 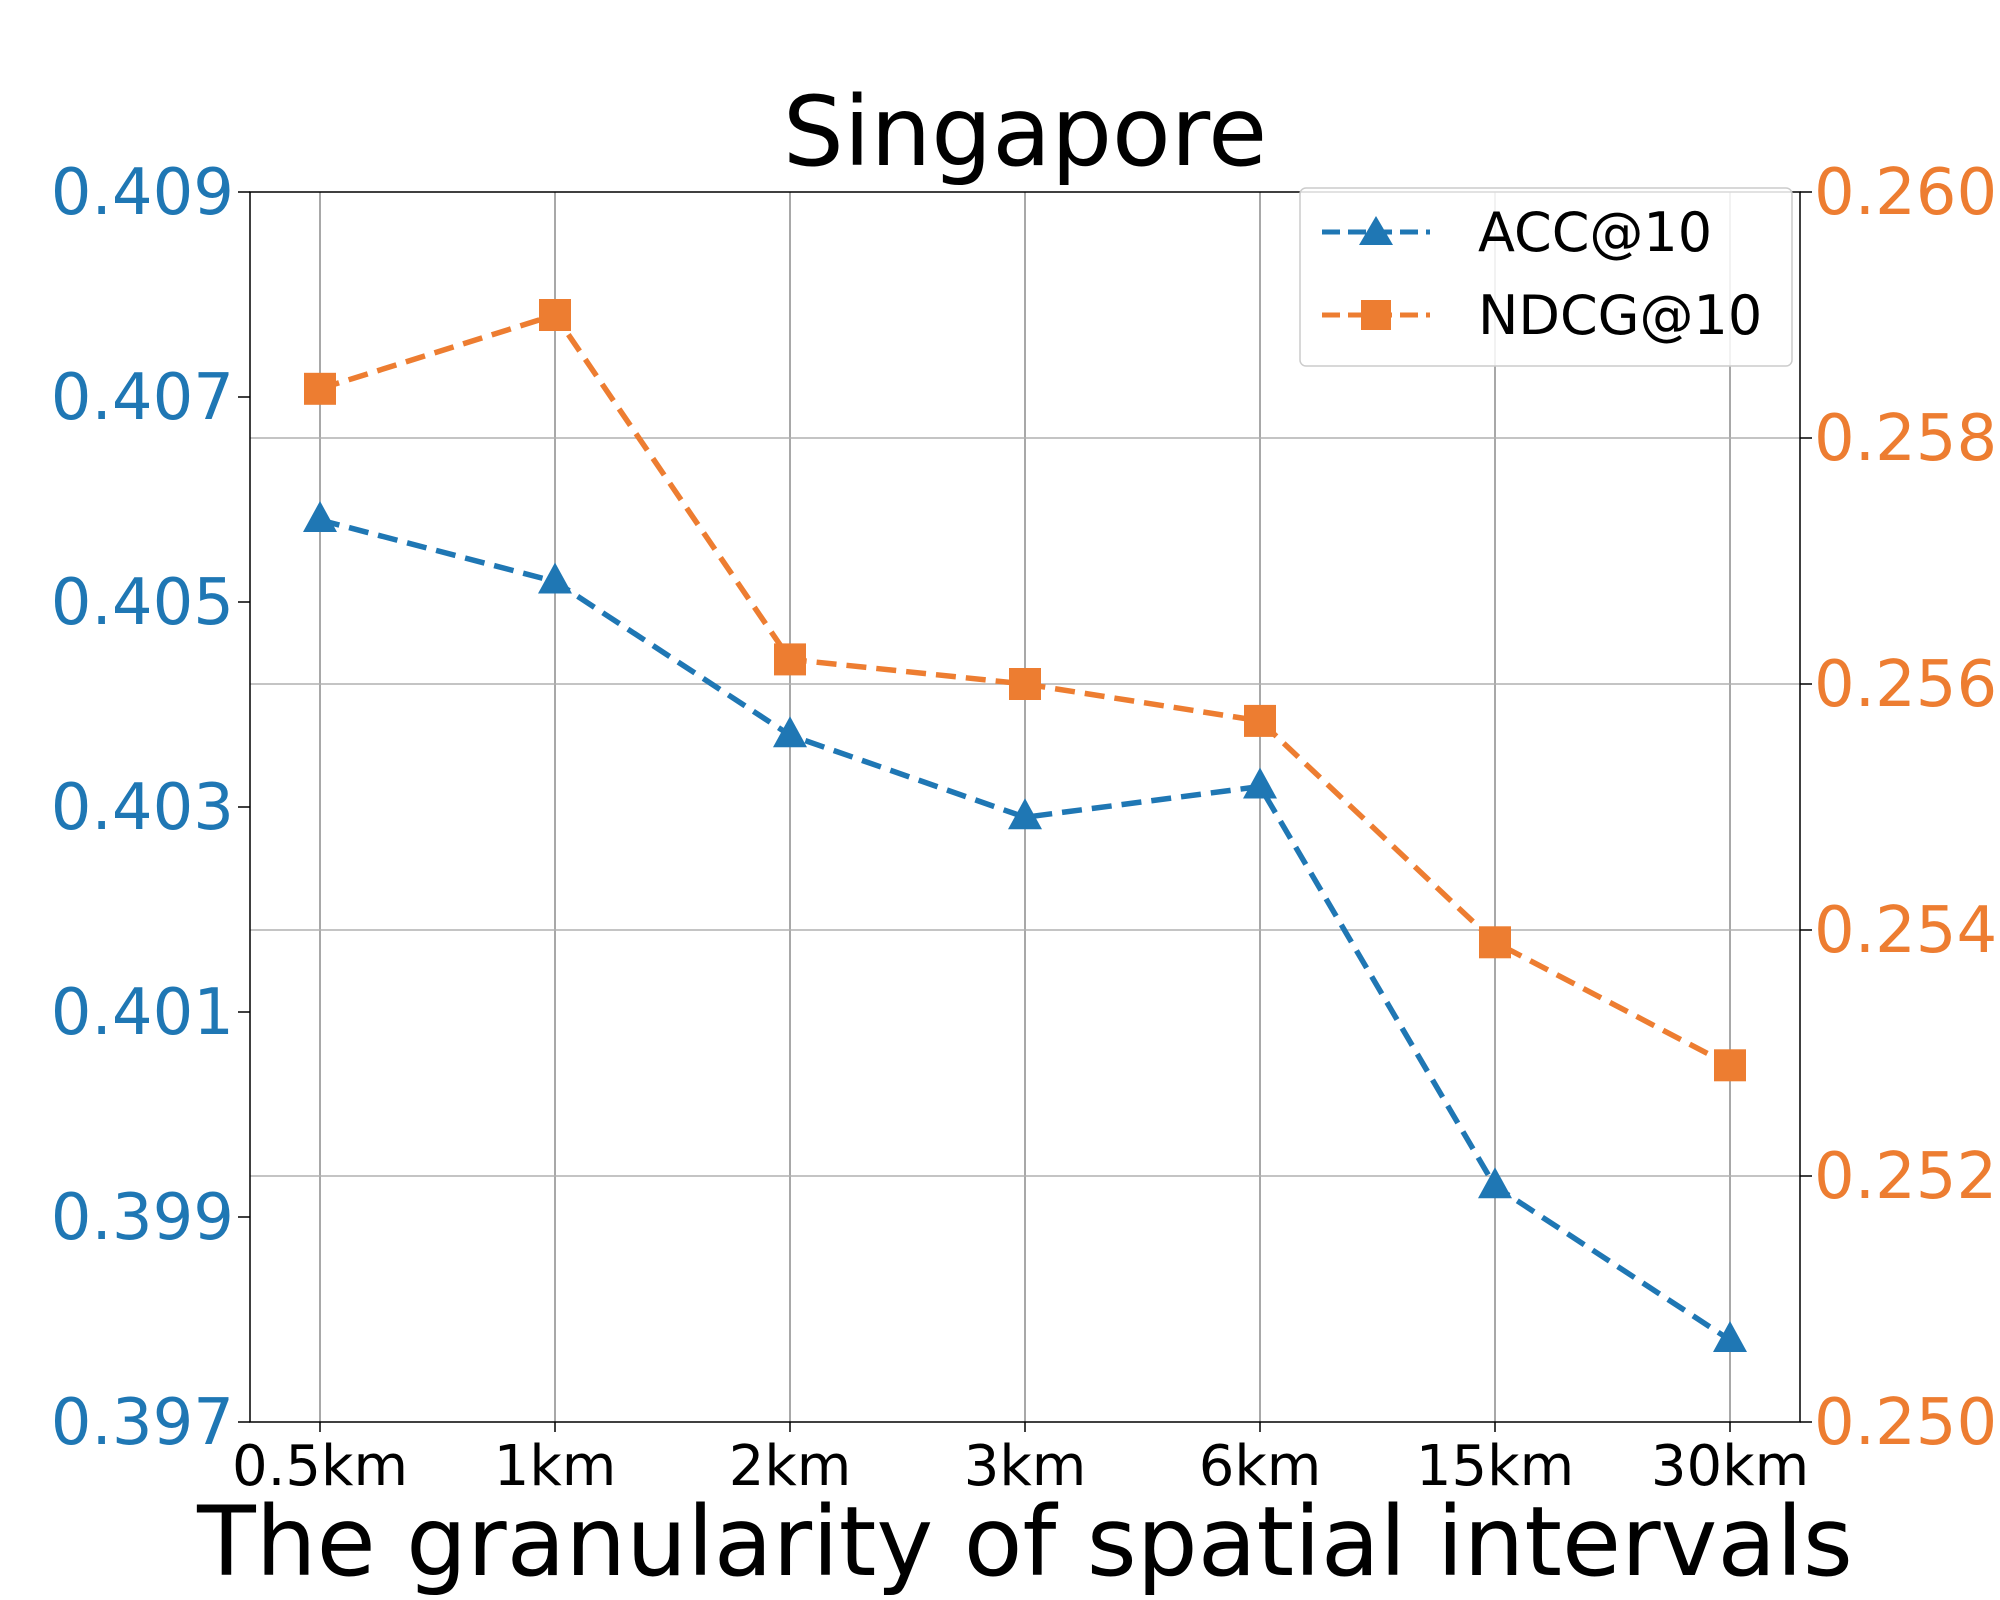 I want to click on y-right-tick-label: 0.260, so click(x=1905, y=193).